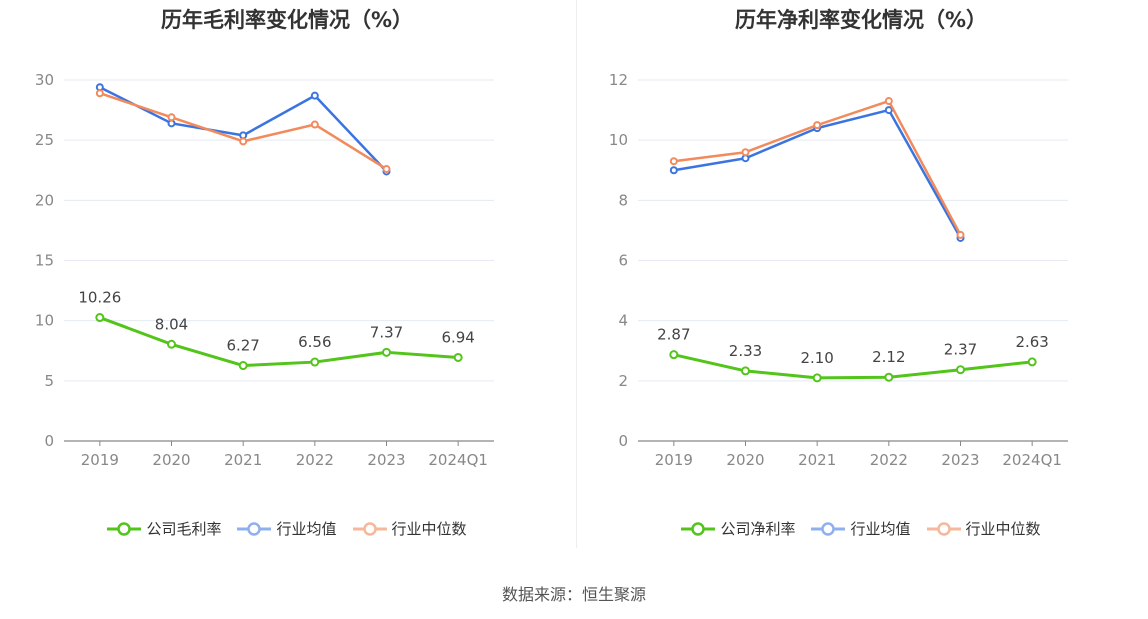 The height and width of the screenshot is (619, 1148). I want to click on panel-divider, so click(576, 274).